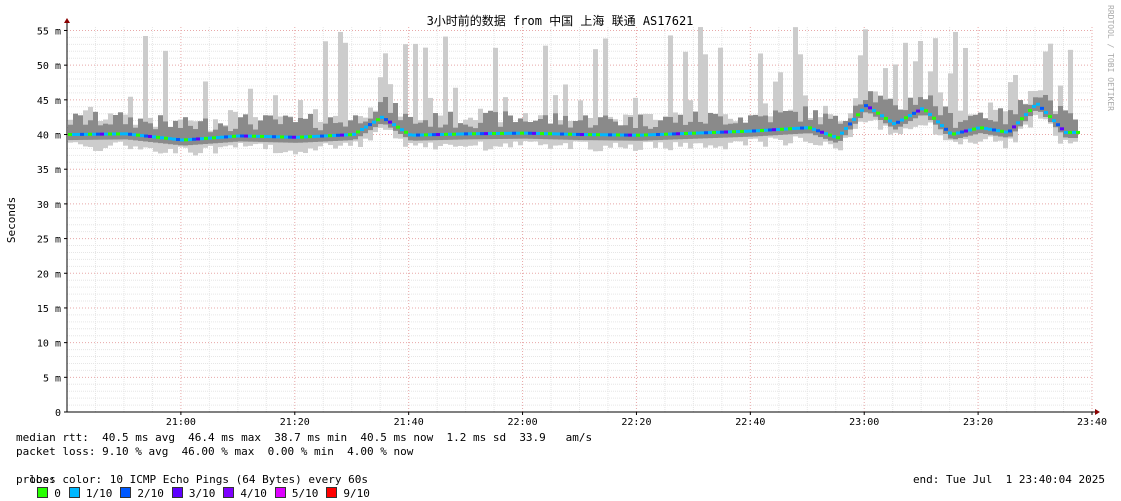  What do you see at coordinates (49, 205) in the screenshot?
I see `y-tick-label: 30 m` at bounding box center [49, 205].